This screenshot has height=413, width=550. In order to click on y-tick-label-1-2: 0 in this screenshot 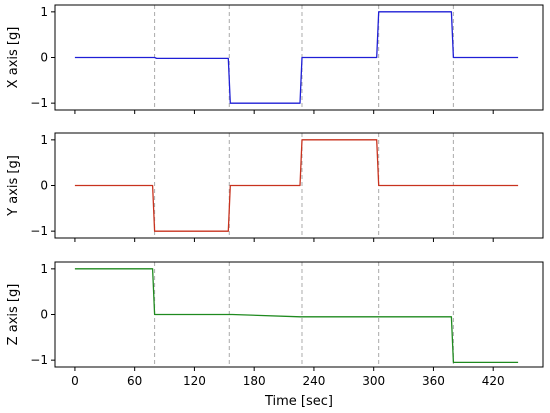, I will do `click(44, 58)`.